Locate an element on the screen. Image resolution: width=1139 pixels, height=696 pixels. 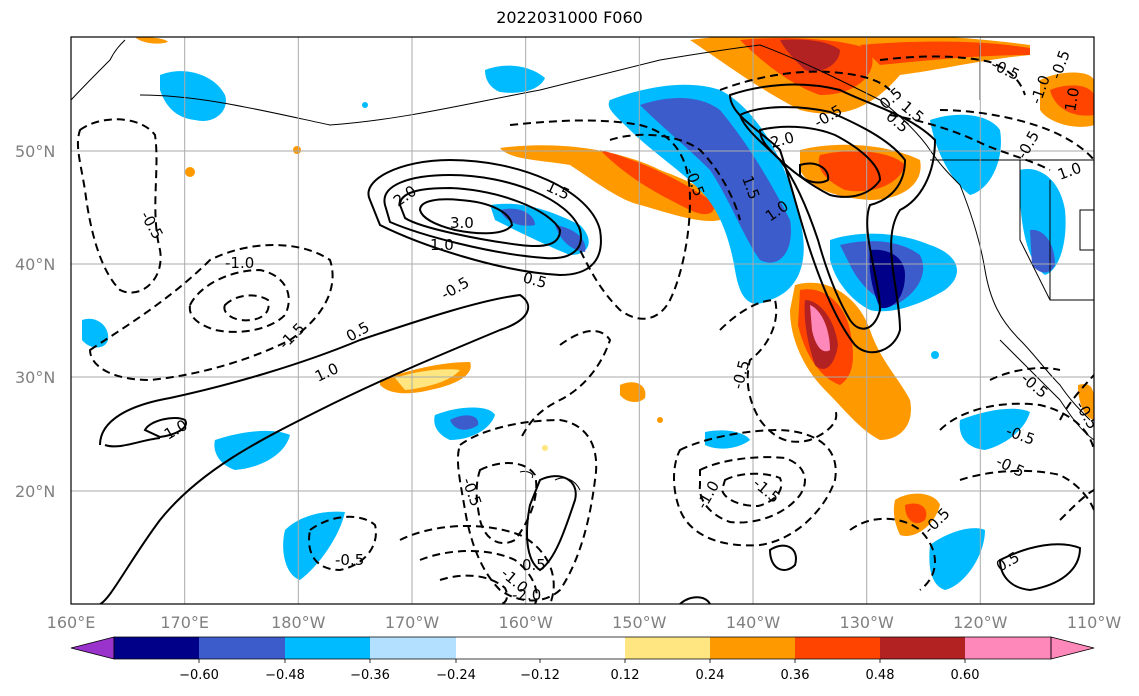
lon-label: 140°W is located at coordinates (753, 622).